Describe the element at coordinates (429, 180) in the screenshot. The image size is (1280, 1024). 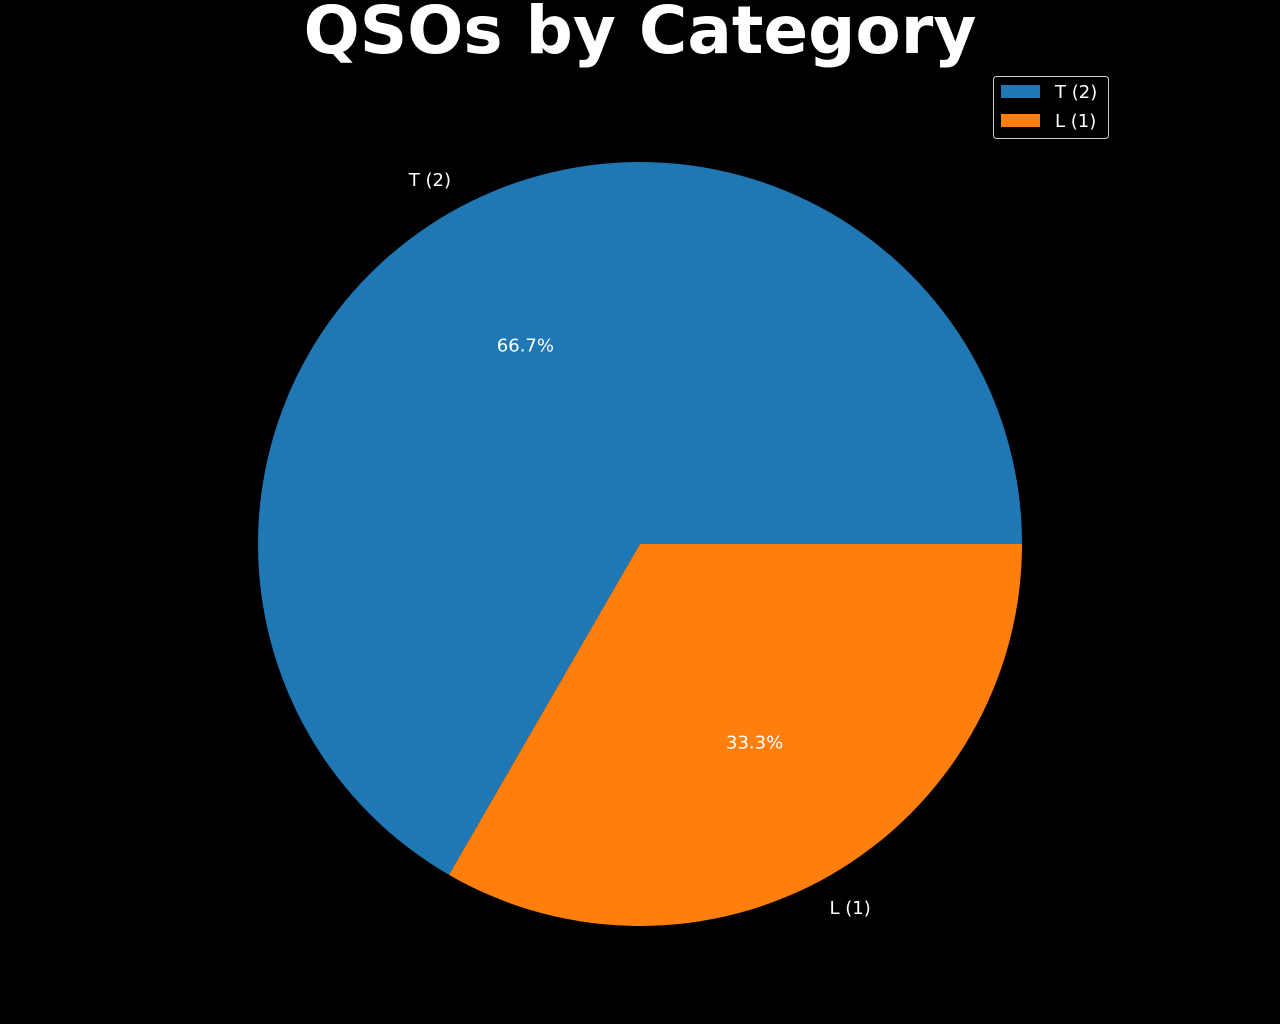
I see `slice-label-t: T (2)` at that location.